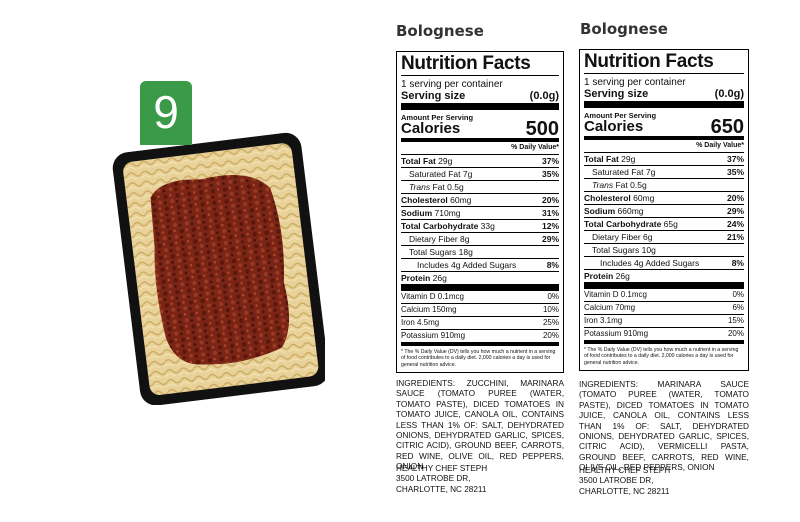 This screenshot has height=522, width=800. I want to click on sodium-row: Sodium 710mg 31%, so click(480, 214).